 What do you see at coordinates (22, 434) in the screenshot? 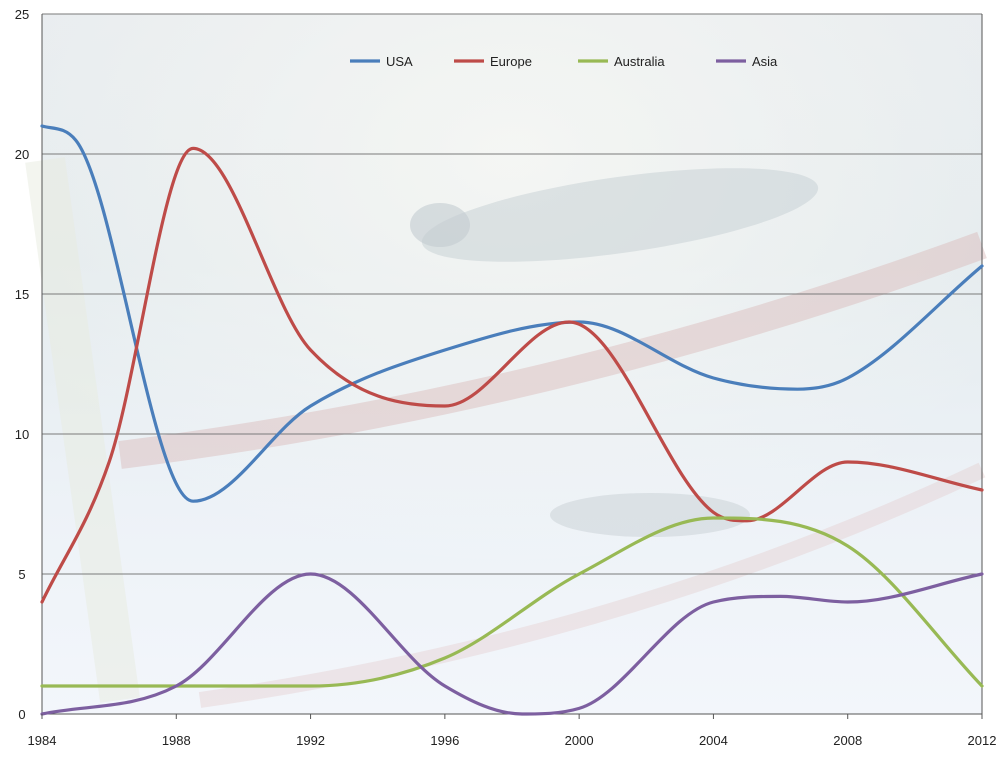
I see `y-tick-label: 10` at bounding box center [22, 434].